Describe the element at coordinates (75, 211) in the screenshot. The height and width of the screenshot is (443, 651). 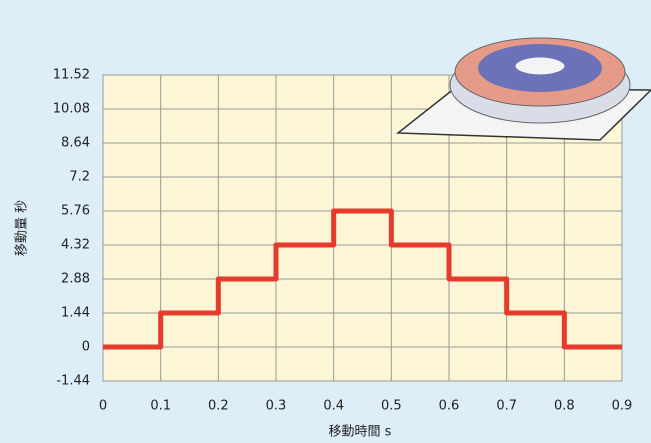
I see `y-tick-label: 5.76` at that location.